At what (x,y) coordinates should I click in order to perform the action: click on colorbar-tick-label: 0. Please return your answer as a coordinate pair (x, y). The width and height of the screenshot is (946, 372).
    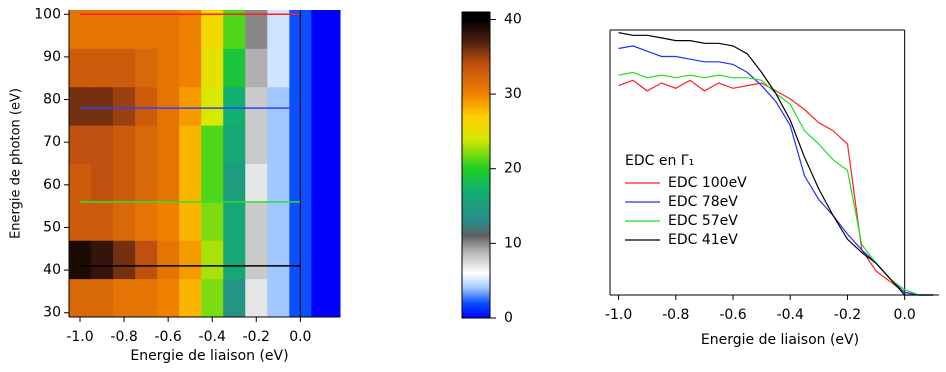
    Looking at the image, I should click on (508, 318).